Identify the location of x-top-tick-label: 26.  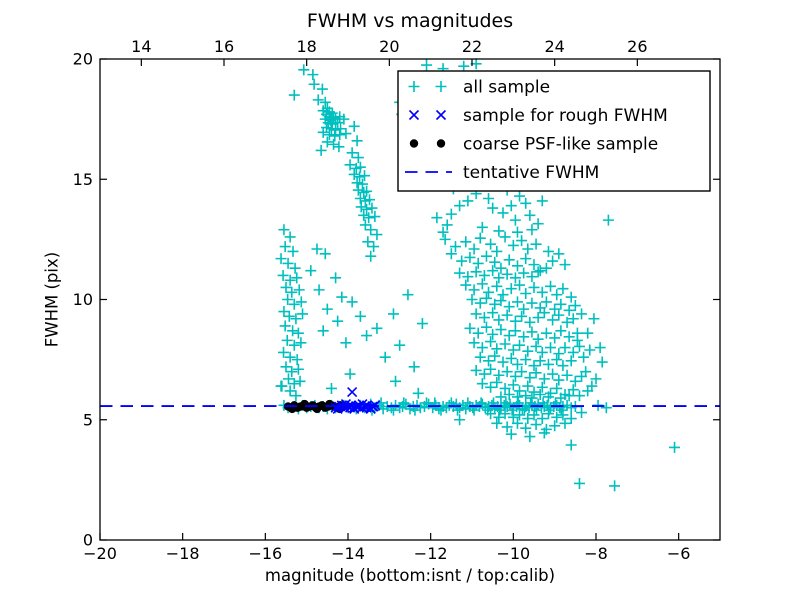
(637, 46).